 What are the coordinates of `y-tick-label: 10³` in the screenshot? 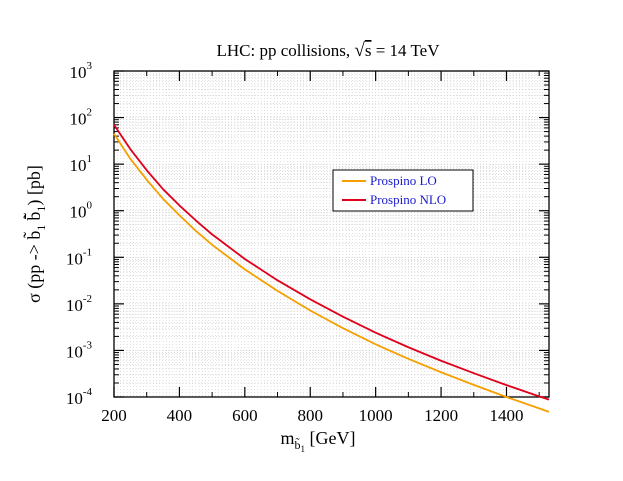 It's located at (81, 71).